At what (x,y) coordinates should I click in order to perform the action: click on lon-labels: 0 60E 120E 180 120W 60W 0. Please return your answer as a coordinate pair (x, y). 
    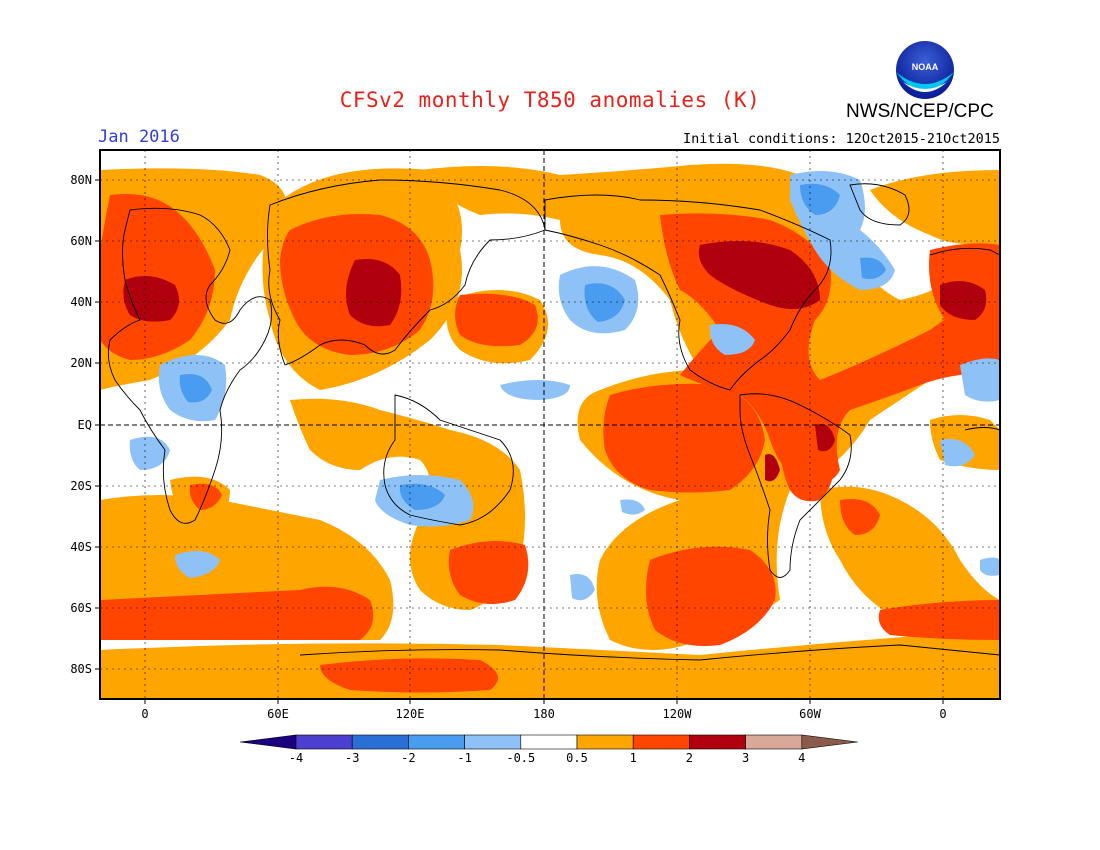
    Looking at the image, I should click on (543, 714).